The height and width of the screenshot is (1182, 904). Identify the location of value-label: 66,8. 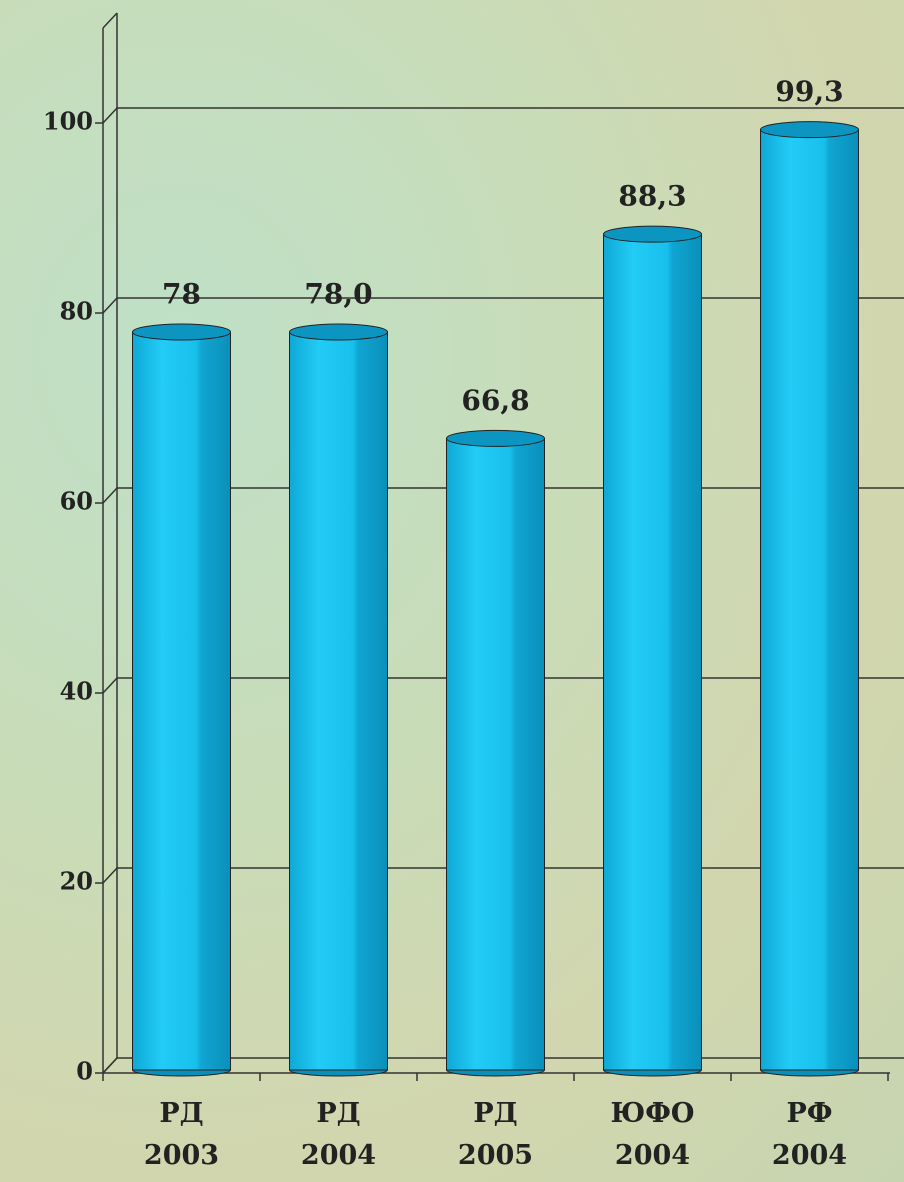
(495, 400).